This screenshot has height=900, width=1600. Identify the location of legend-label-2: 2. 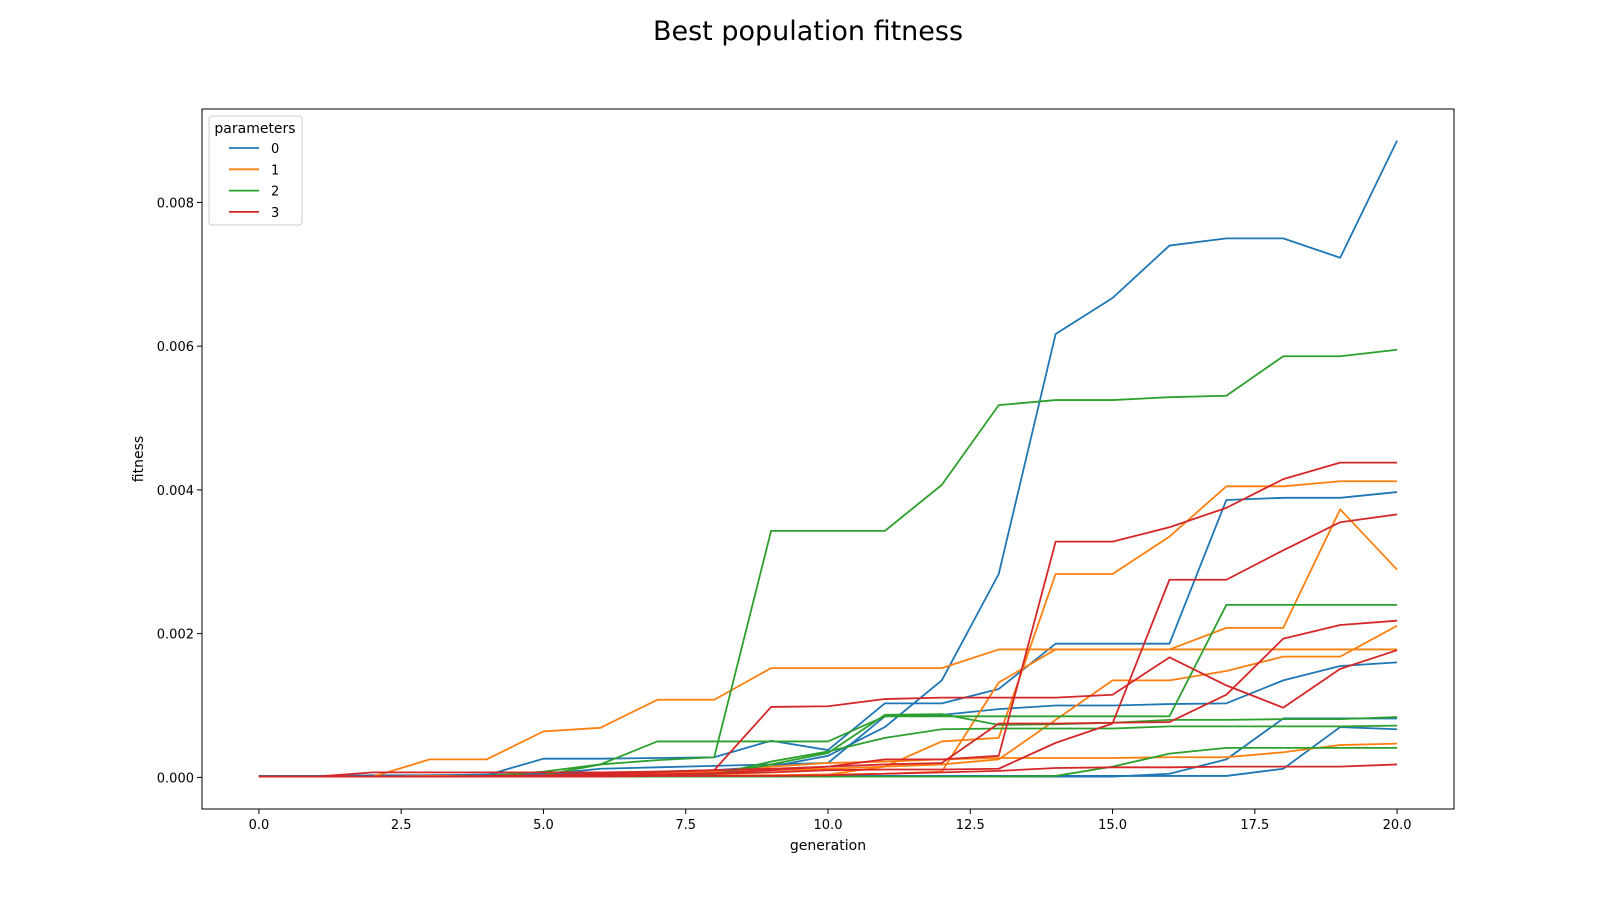
(275, 192).